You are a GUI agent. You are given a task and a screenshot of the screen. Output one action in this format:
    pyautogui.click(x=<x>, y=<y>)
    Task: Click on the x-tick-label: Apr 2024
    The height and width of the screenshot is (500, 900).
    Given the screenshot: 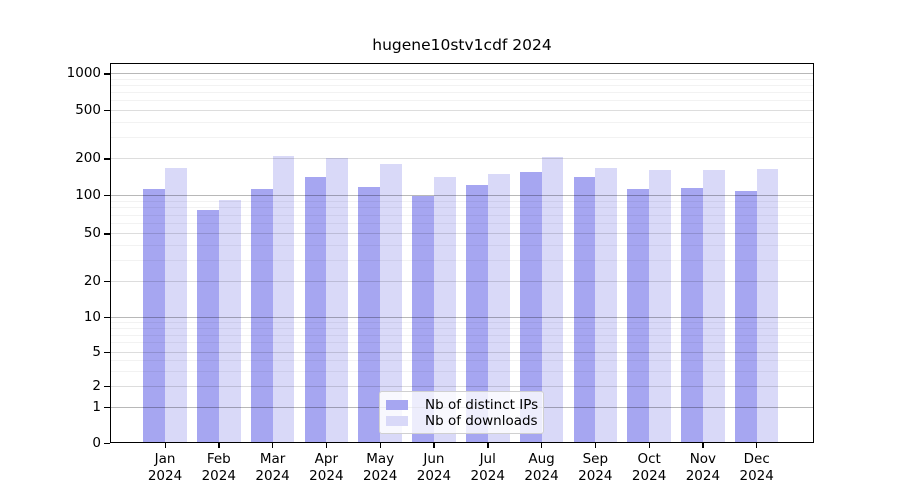 What is the action you would take?
    pyautogui.click(x=326, y=467)
    